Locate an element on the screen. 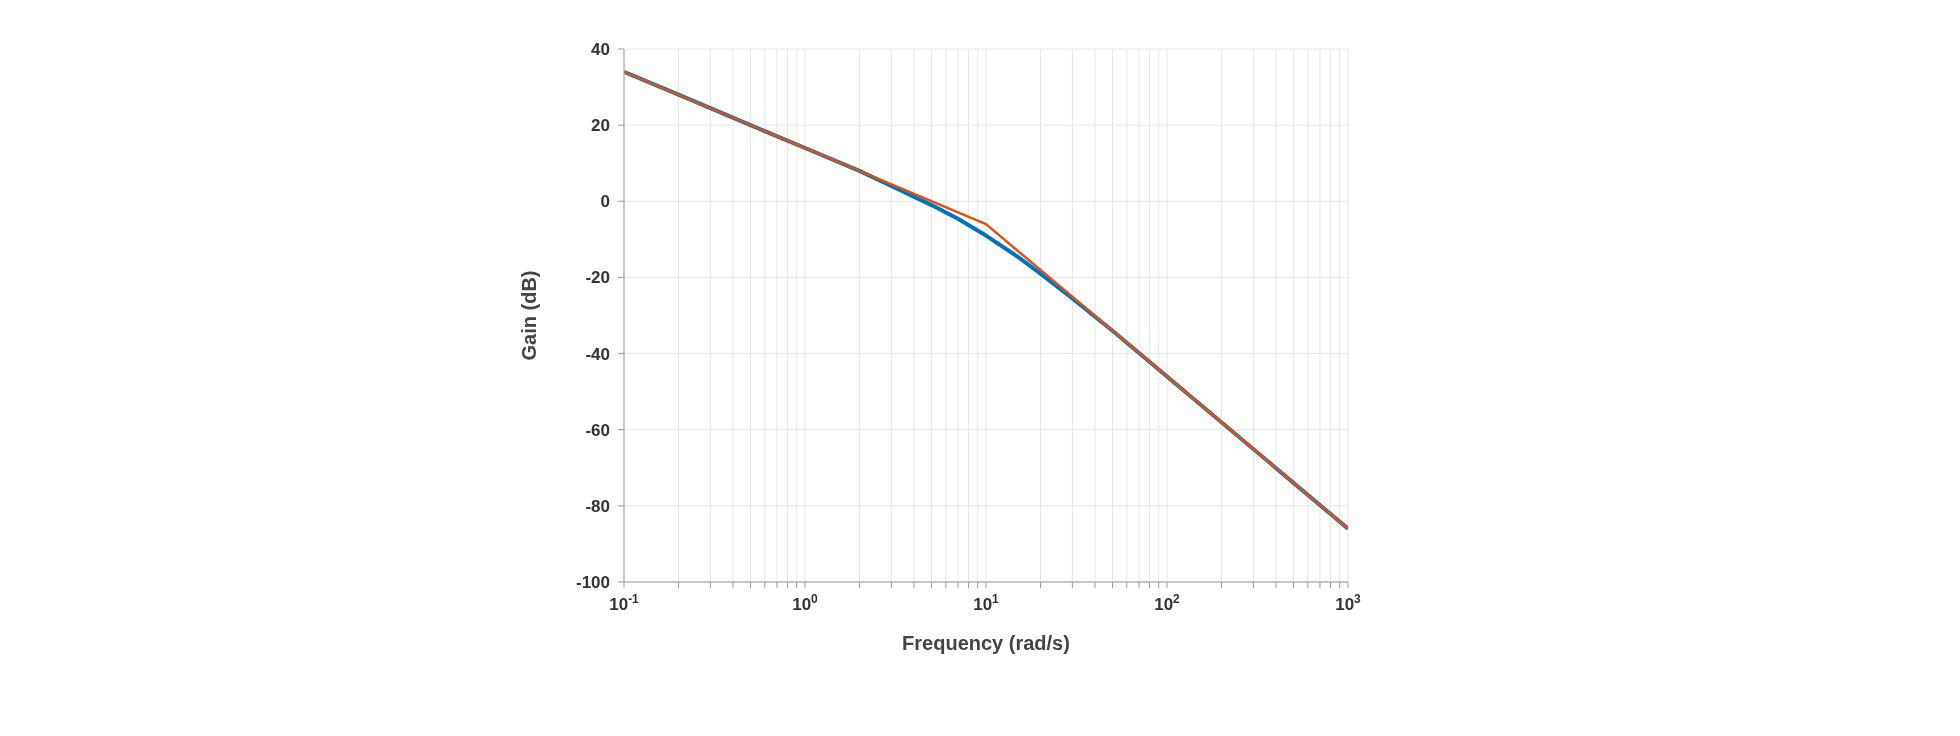 The image size is (1960, 736). x-tick-label: 10$^{1}$ is located at coordinates (986, 603).